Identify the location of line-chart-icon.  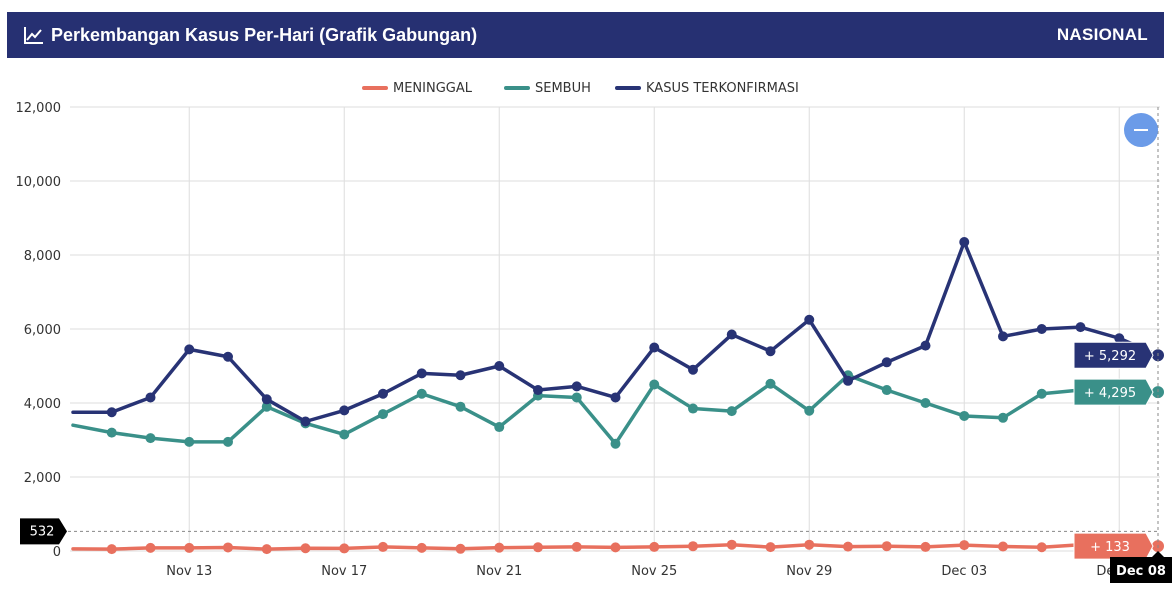
(33, 35).